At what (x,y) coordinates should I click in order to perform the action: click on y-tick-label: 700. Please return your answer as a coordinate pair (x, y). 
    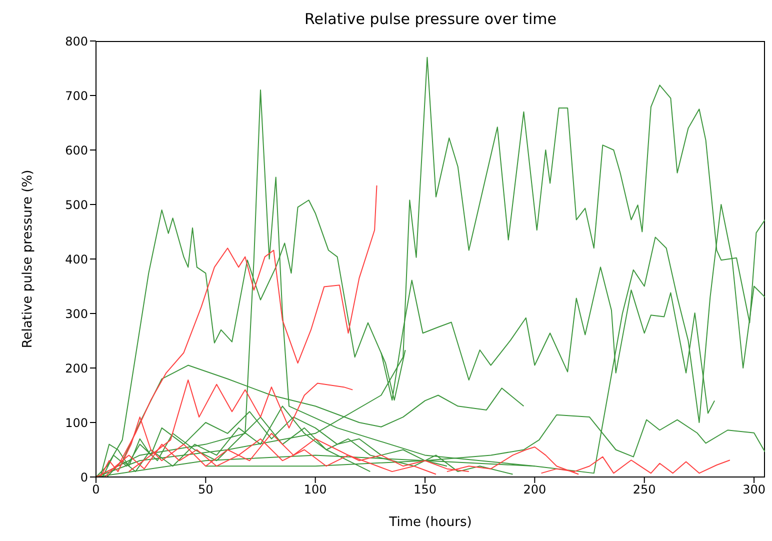
    Looking at the image, I should click on (76, 95).